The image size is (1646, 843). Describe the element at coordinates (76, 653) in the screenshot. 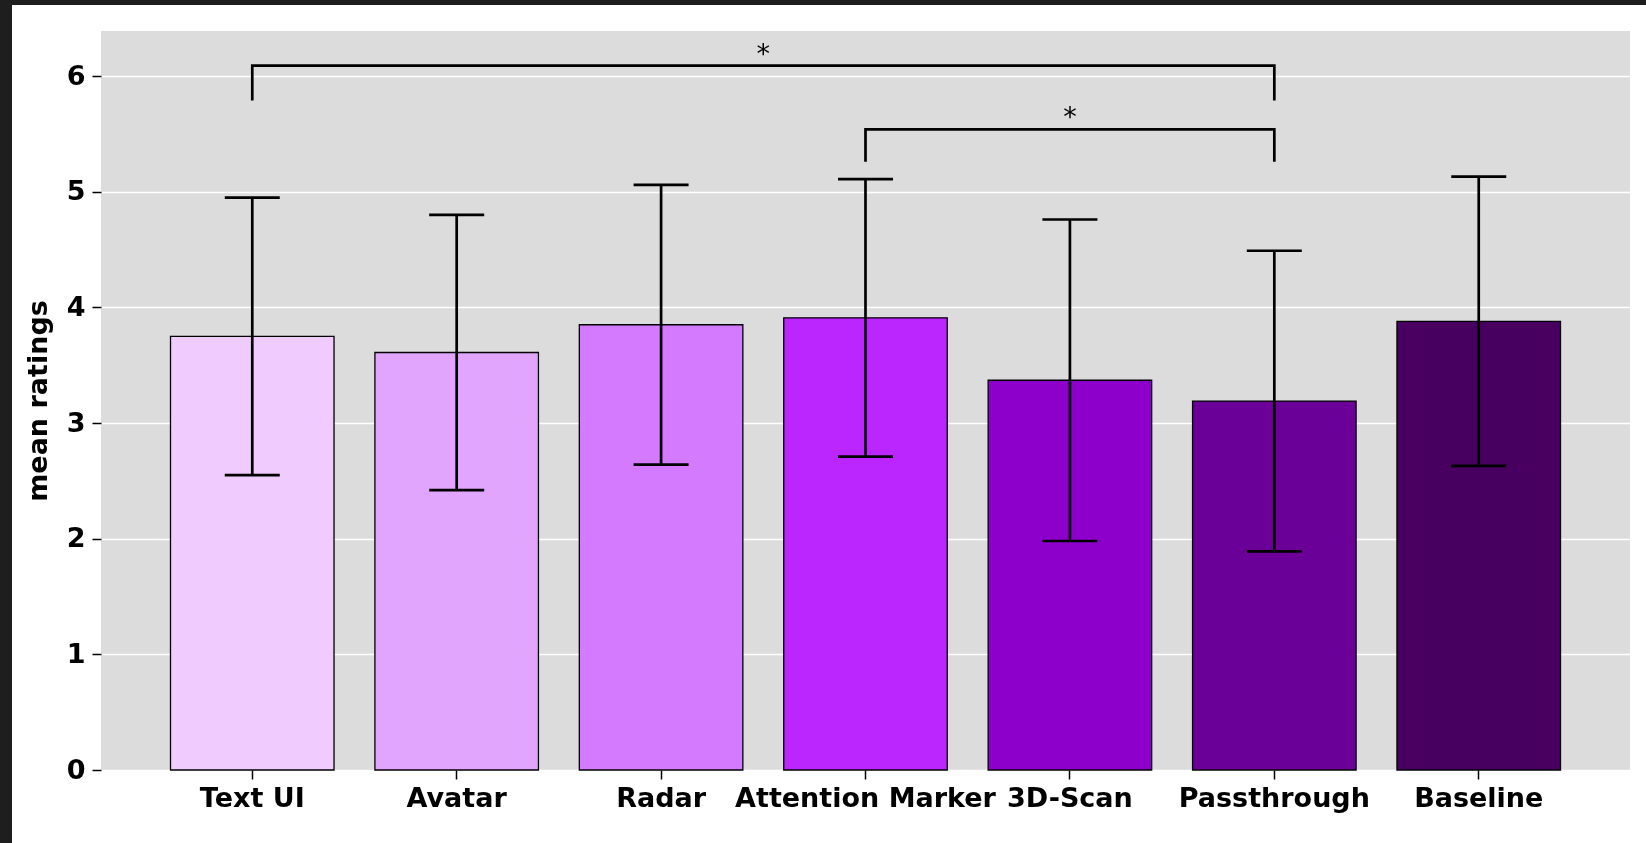

I see `y-tick-label: 1` at that location.